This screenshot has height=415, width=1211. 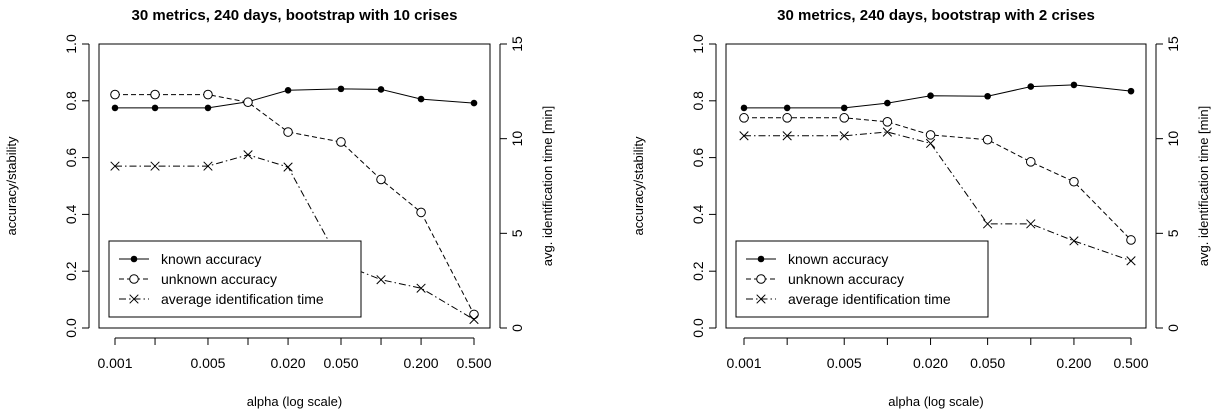 What do you see at coordinates (71, 158) in the screenshot?
I see `left-tick-label: 0.6` at bounding box center [71, 158].